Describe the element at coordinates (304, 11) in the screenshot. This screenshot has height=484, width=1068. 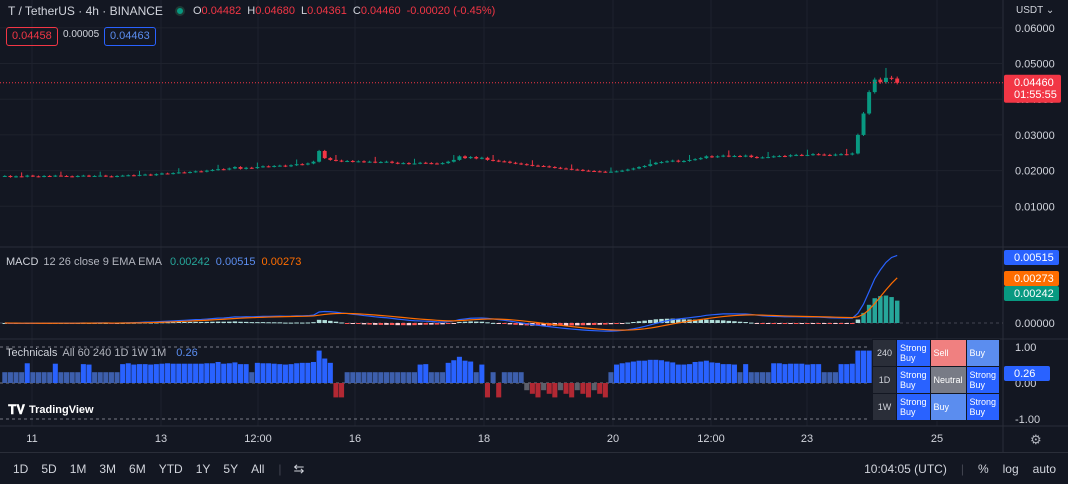
I see `ohlc-low-label: L` at that location.